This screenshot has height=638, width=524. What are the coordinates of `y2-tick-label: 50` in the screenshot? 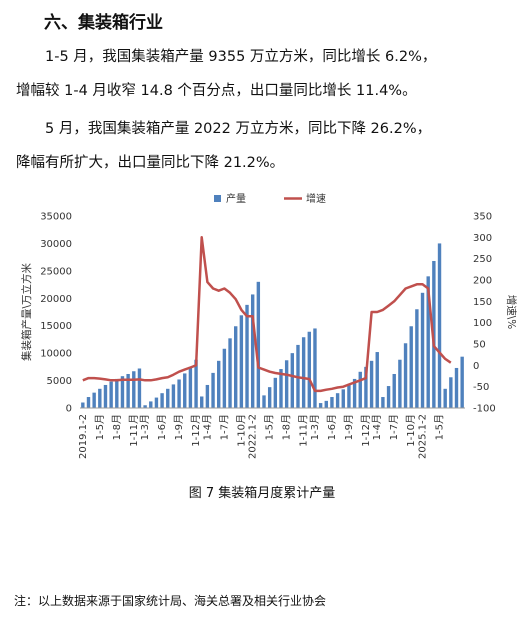 It's located at (479, 345).